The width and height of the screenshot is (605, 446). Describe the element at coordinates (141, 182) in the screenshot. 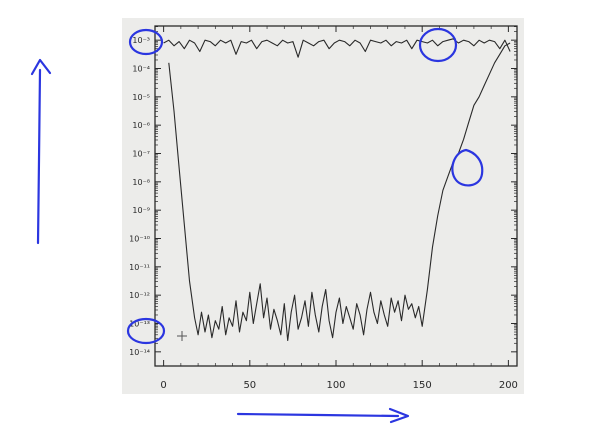

I see `y-tick-label: 10⁻⁸` at that location.